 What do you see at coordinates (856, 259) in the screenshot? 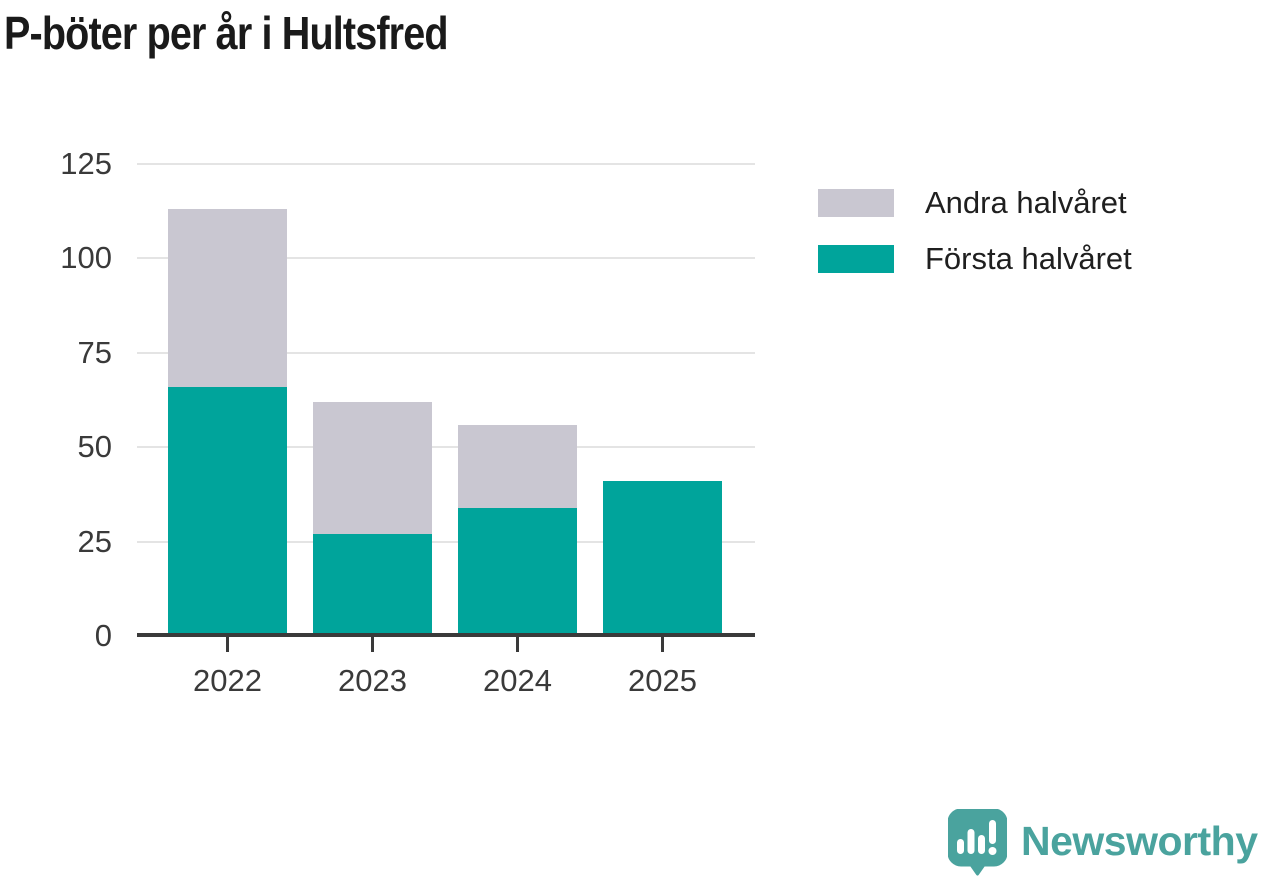
I see `legend-swatch-forsta-halvaret` at bounding box center [856, 259].